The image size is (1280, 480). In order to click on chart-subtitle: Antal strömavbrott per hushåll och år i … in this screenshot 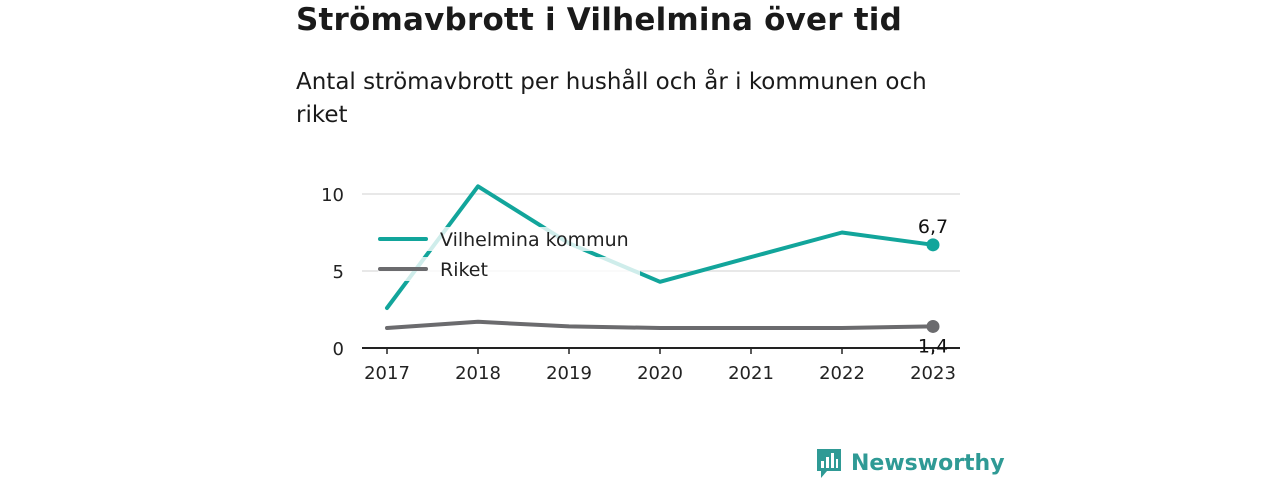, I will do `click(611, 98)`.